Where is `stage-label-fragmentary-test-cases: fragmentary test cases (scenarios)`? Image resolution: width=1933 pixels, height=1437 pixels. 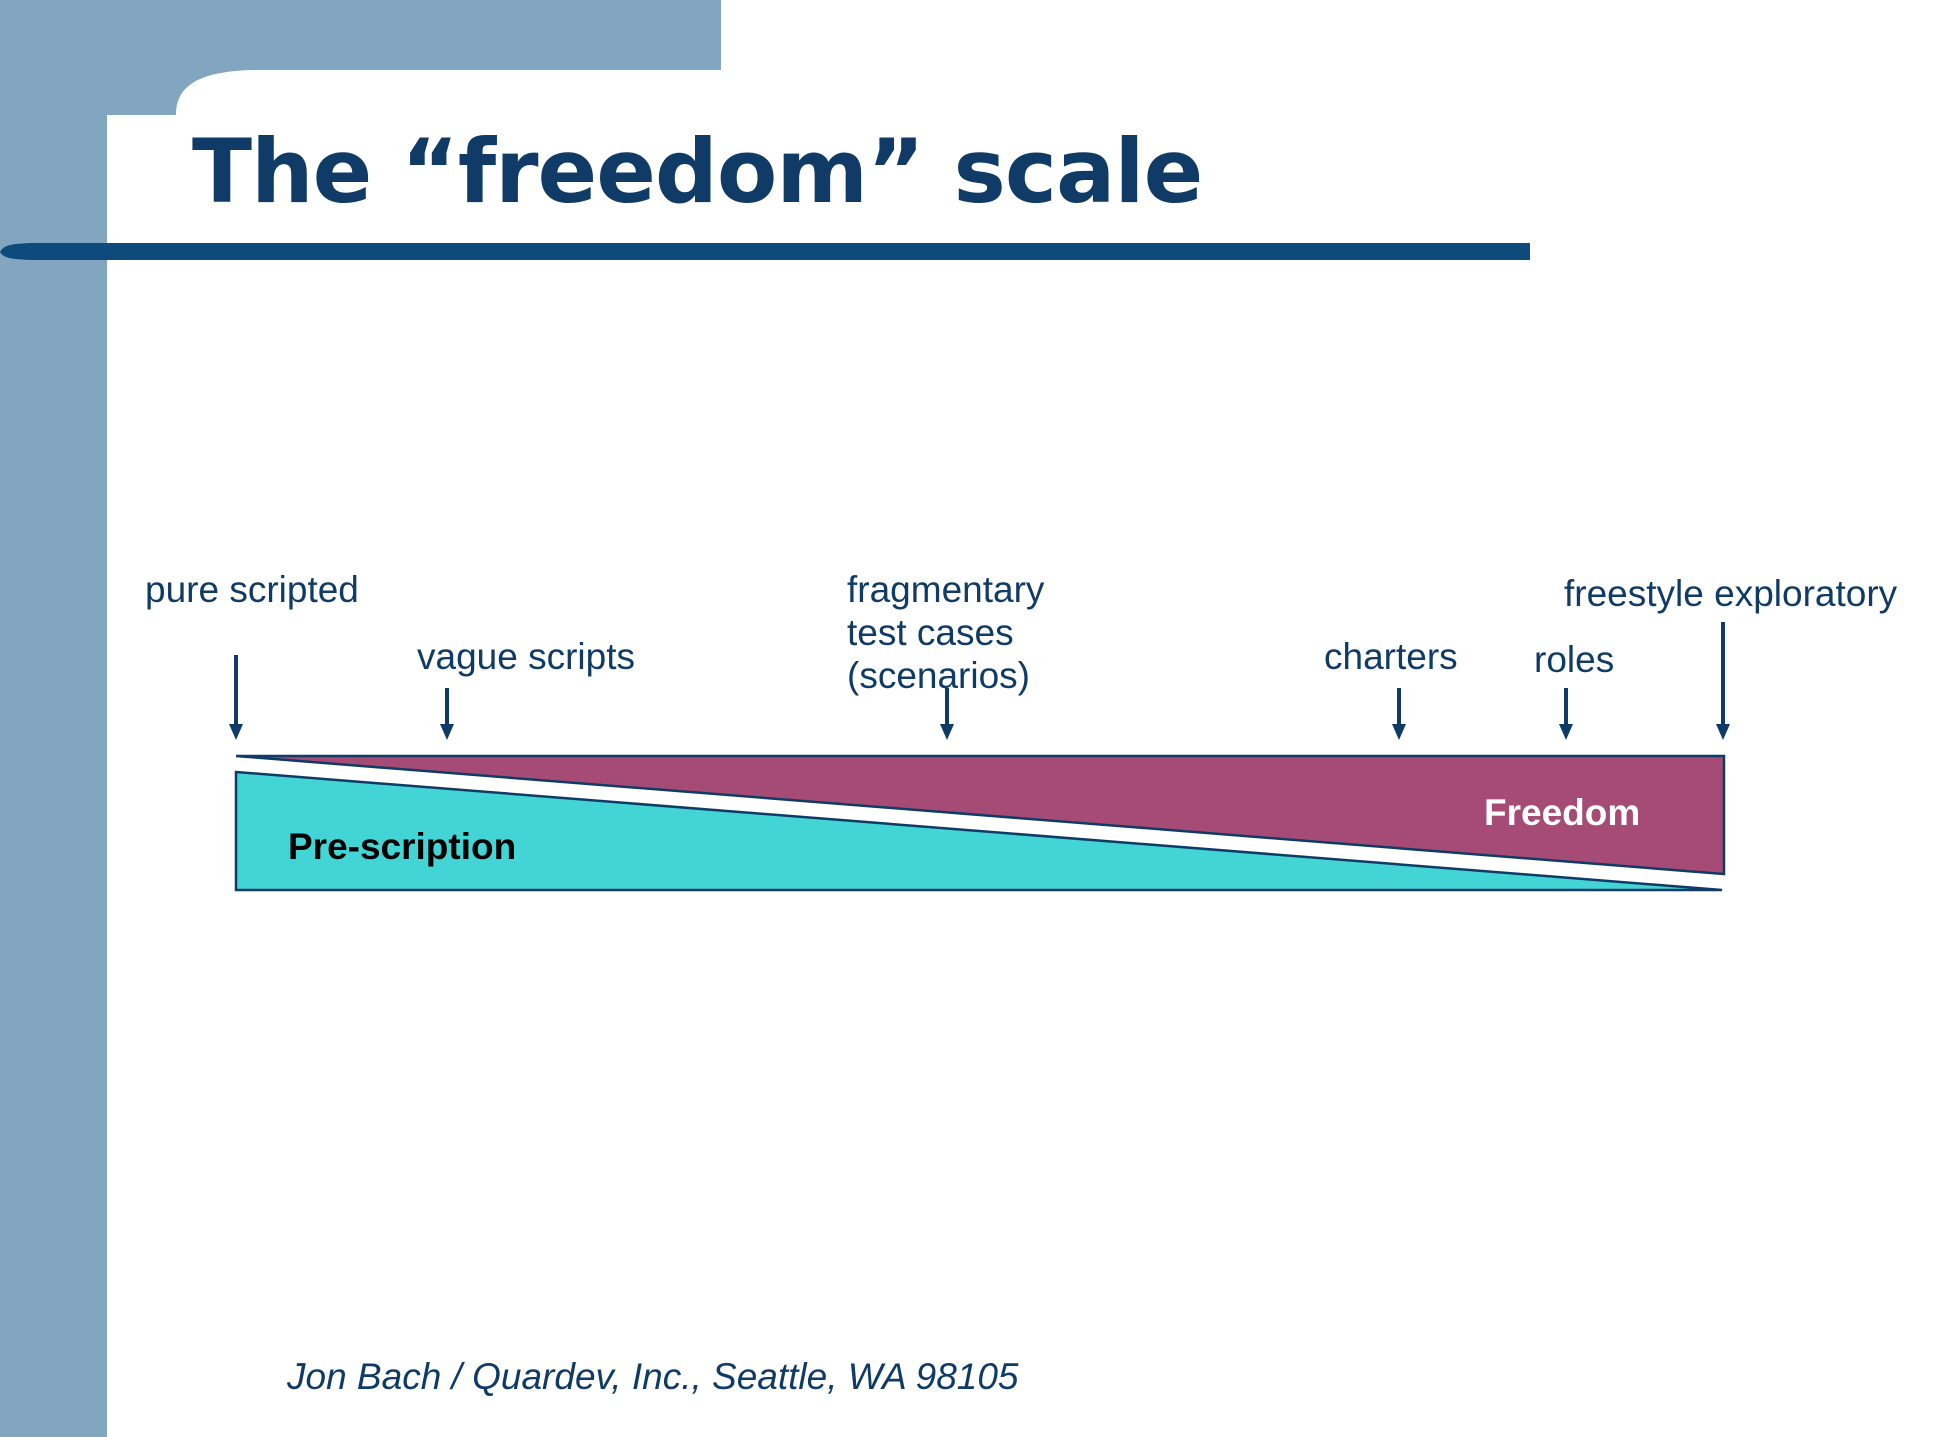
stage-label-fragmentary-test-cases: fragmentary test cases (scenarios) is located at coordinates (946, 632).